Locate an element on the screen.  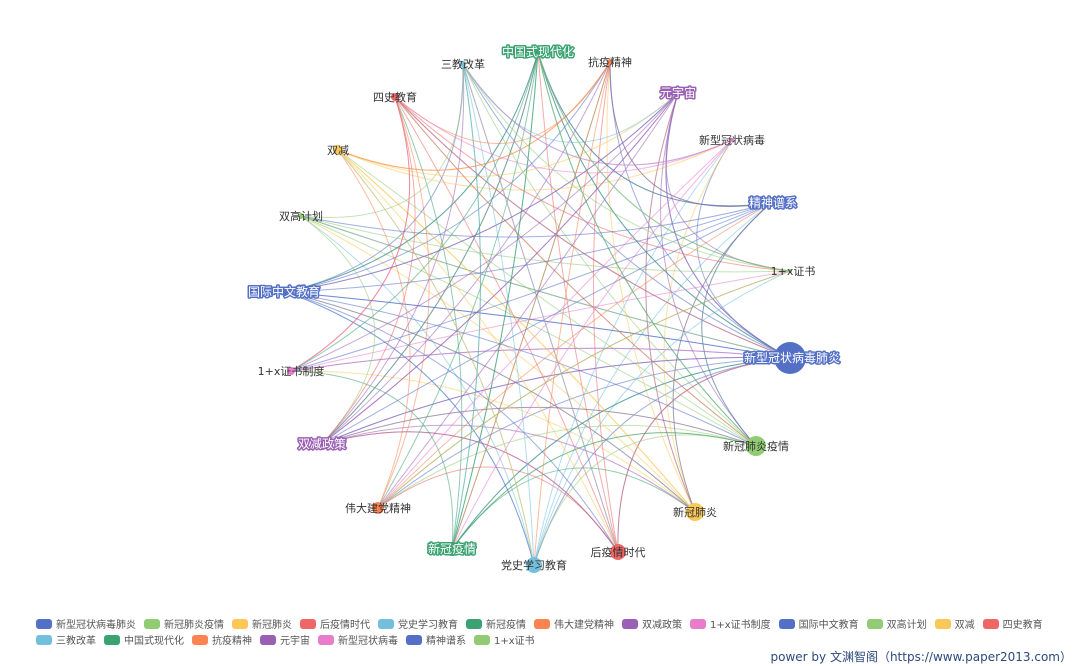
legend-label: 新冠肺炎 is located at coordinates (272, 625).